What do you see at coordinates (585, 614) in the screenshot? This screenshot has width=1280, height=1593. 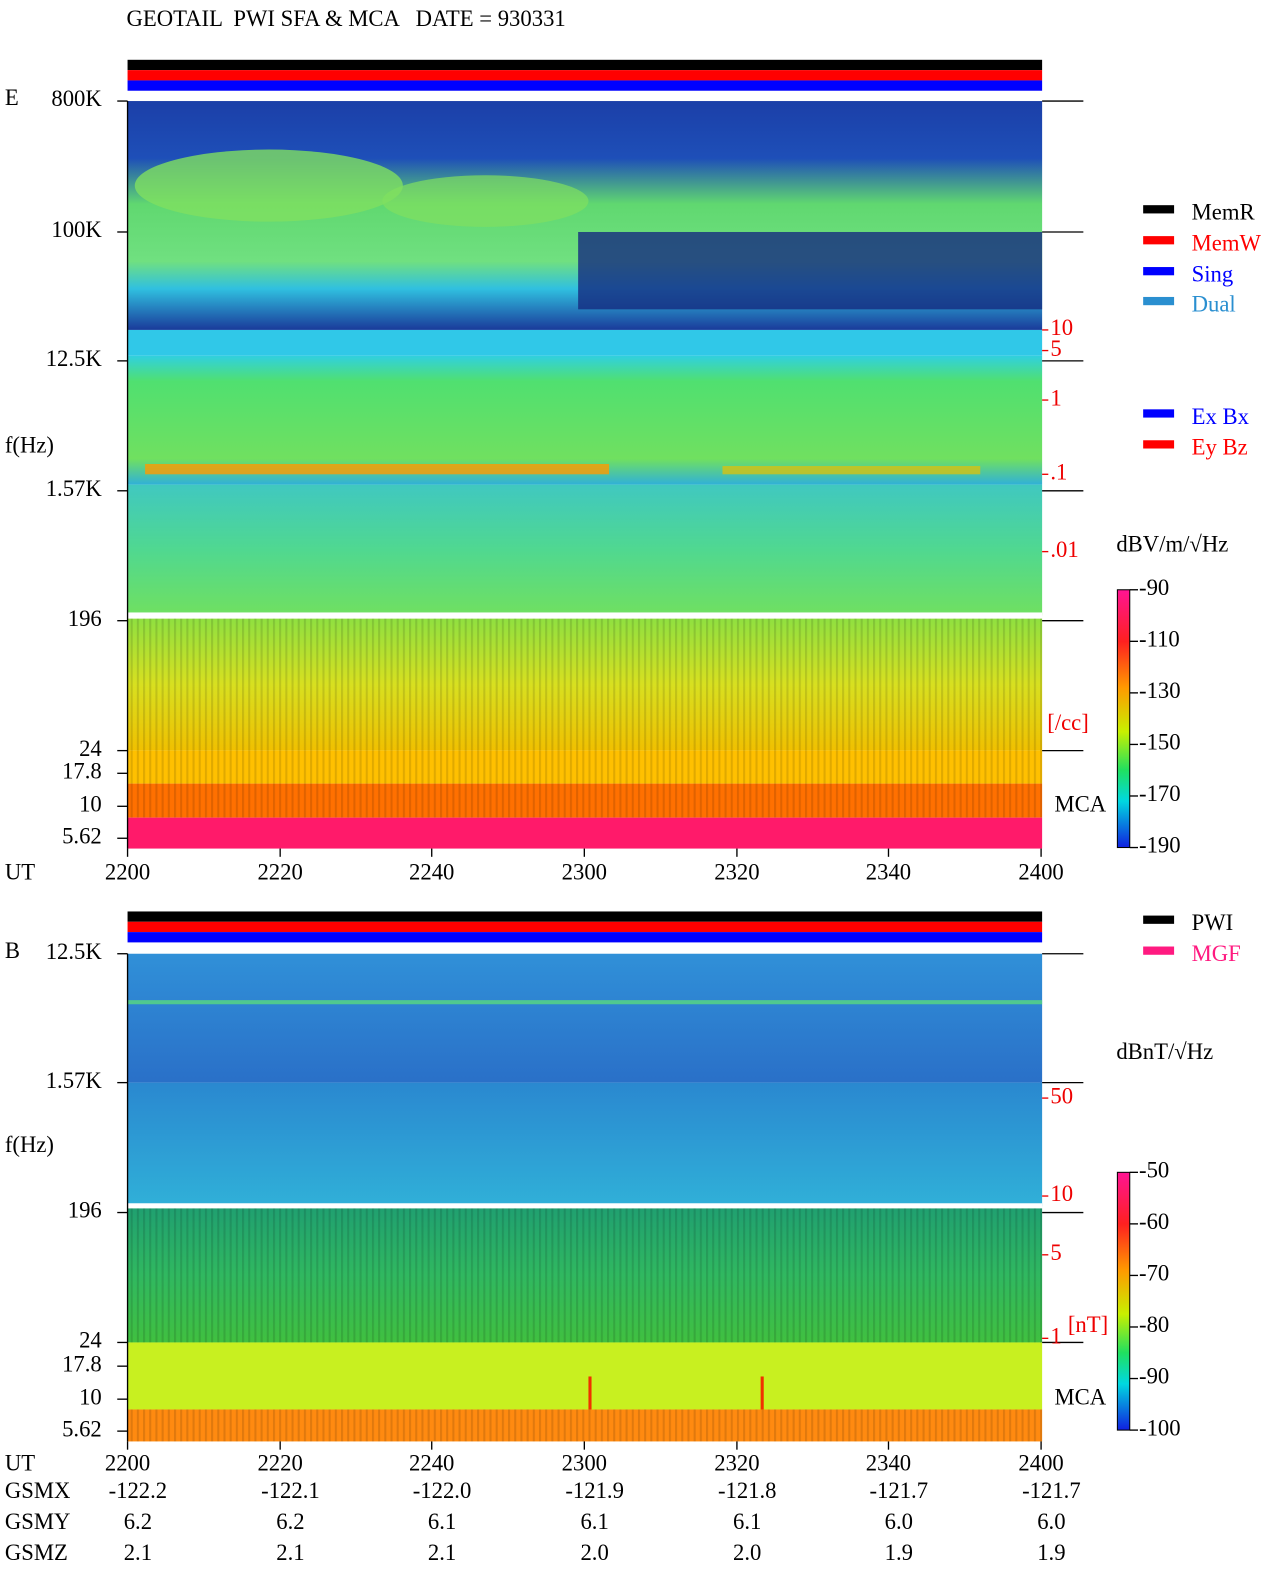 I see `density-line` at bounding box center [585, 614].